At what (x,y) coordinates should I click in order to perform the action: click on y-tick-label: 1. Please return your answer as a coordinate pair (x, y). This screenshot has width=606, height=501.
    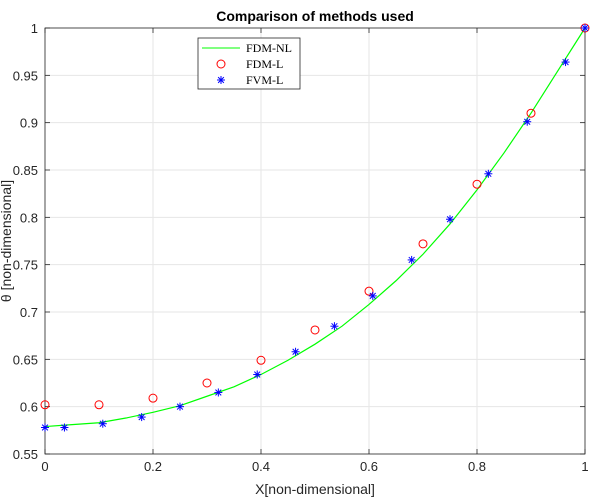
    Looking at the image, I should click on (34, 28).